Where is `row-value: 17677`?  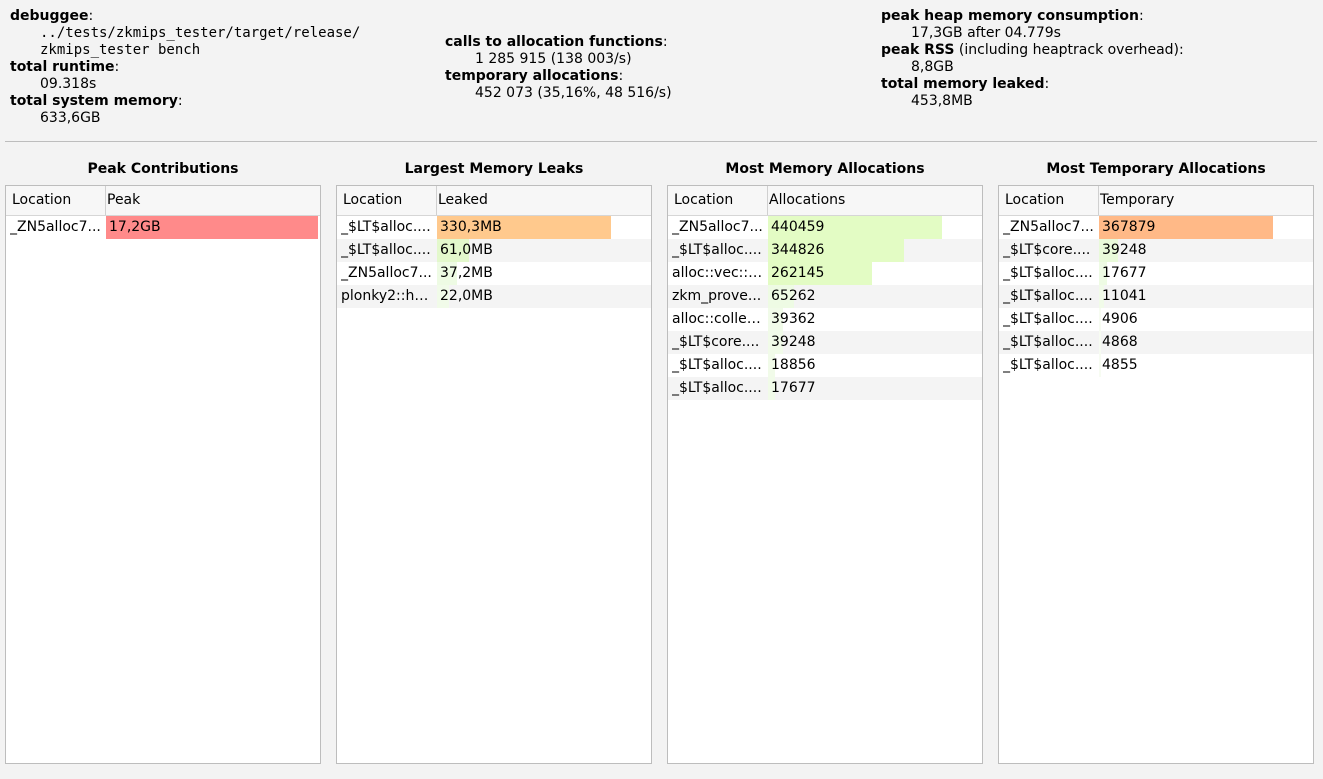
row-value: 17677 is located at coordinates (793, 388).